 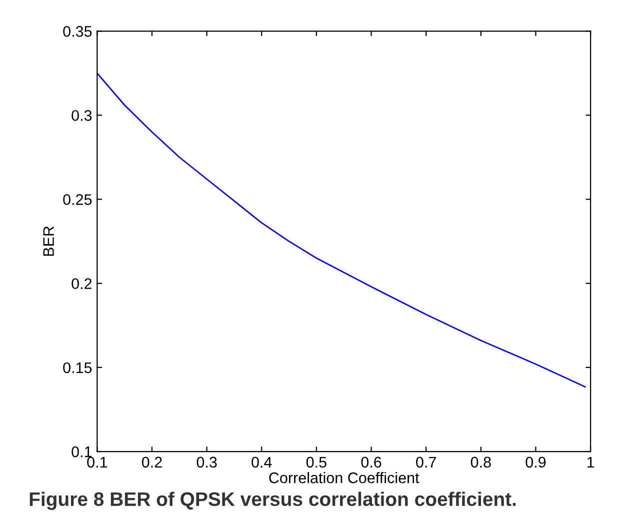 I want to click on y-tick-label: 0.35, so click(x=77, y=31).